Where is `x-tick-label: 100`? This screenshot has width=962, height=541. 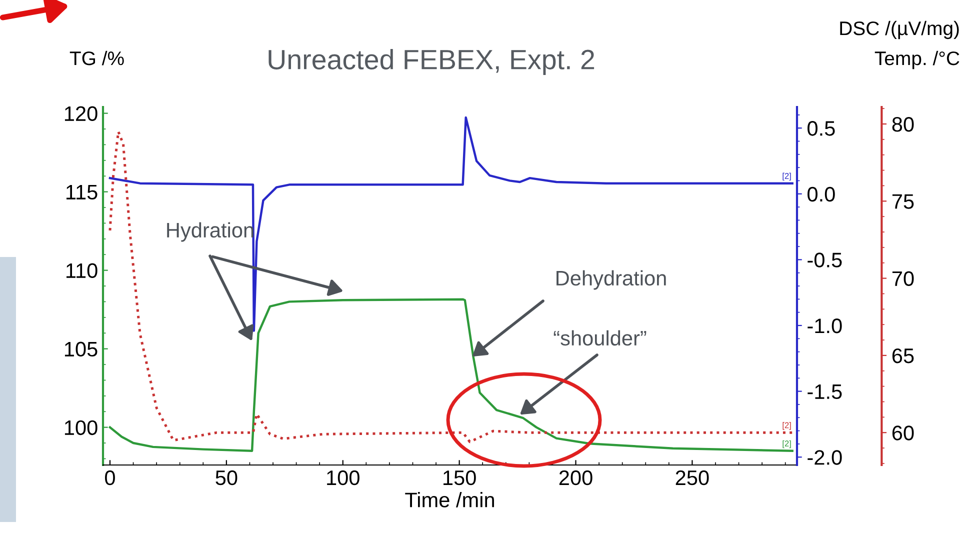
x-tick-label: 100 is located at coordinates (343, 478).